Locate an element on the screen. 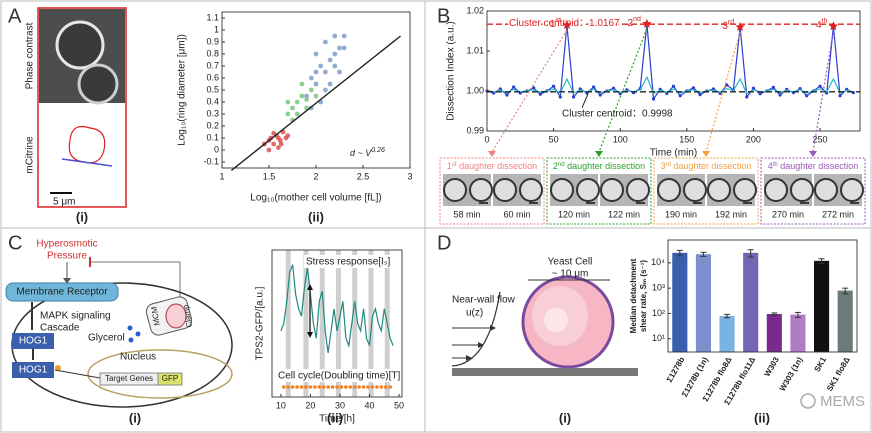 The image size is (872, 433). y-tick-label: 1.01 is located at coordinates (475, 50).